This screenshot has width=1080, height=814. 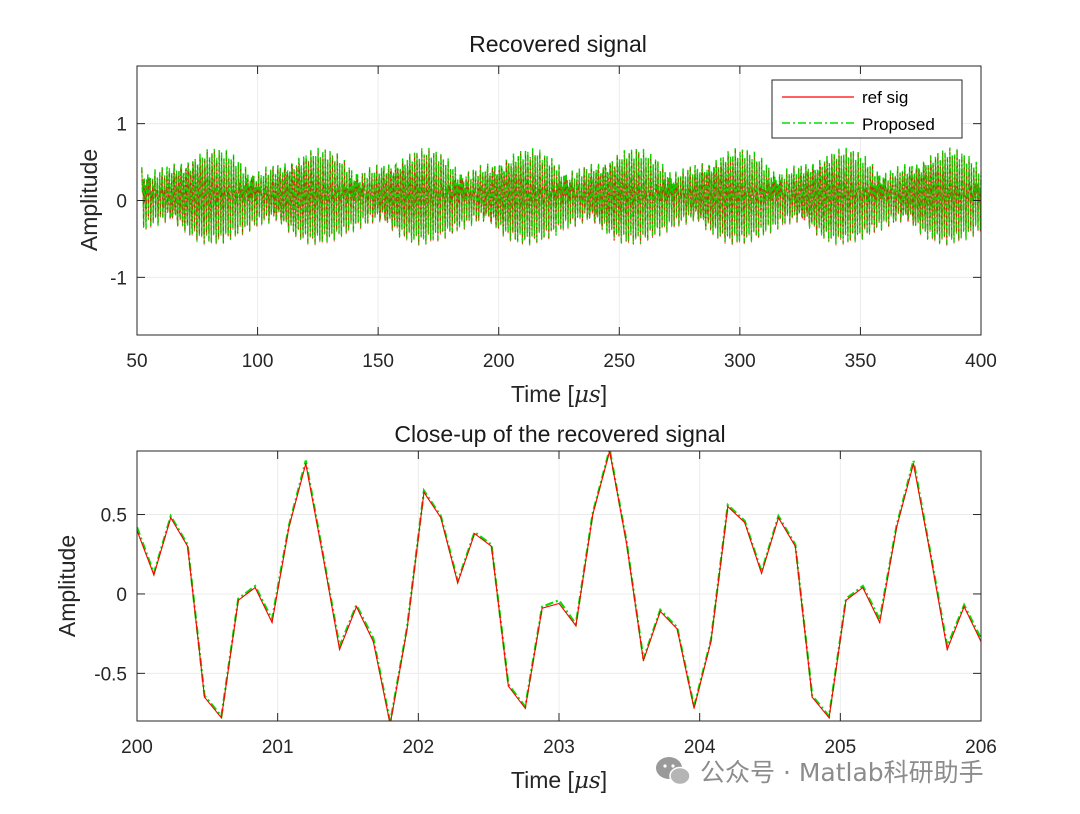 What do you see at coordinates (136, 361) in the screenshot?
I see `x-tick-label: 50` at bounding box center [136, 361].